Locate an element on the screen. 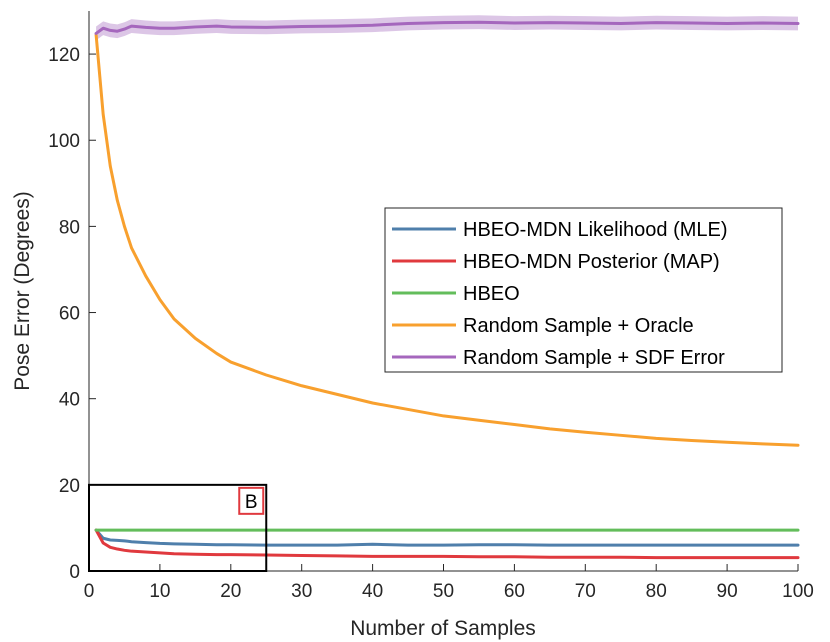  x-tick-label: 90 is located at coordinates (727, 591).